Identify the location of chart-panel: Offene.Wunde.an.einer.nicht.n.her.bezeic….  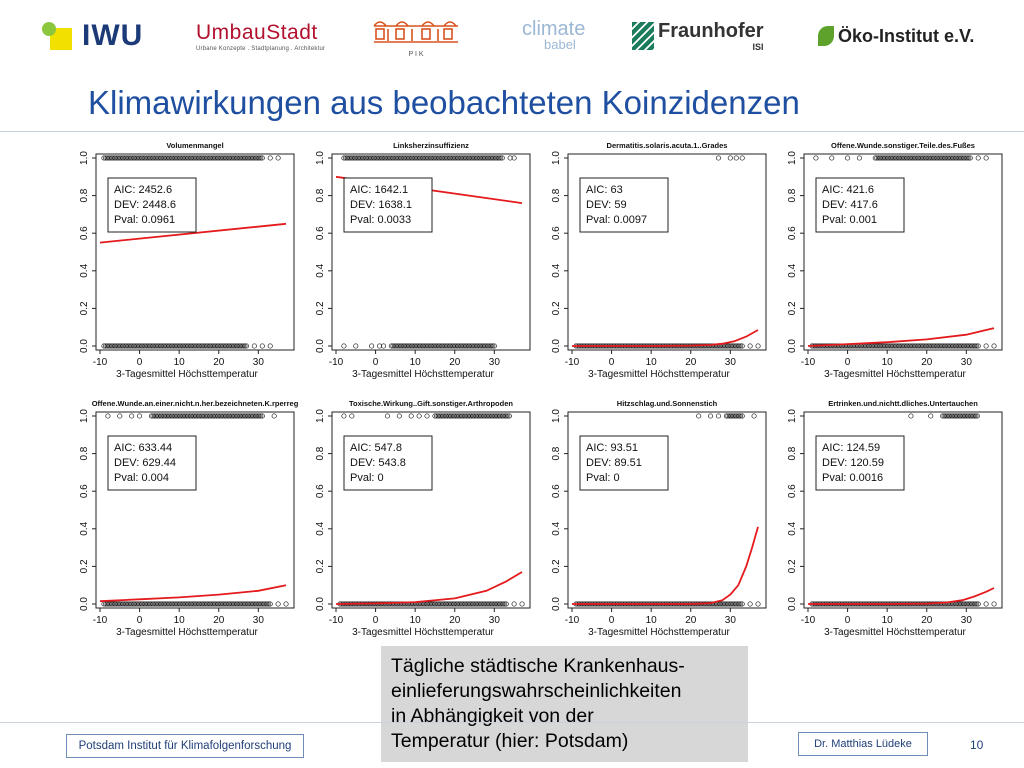
(189, 518).